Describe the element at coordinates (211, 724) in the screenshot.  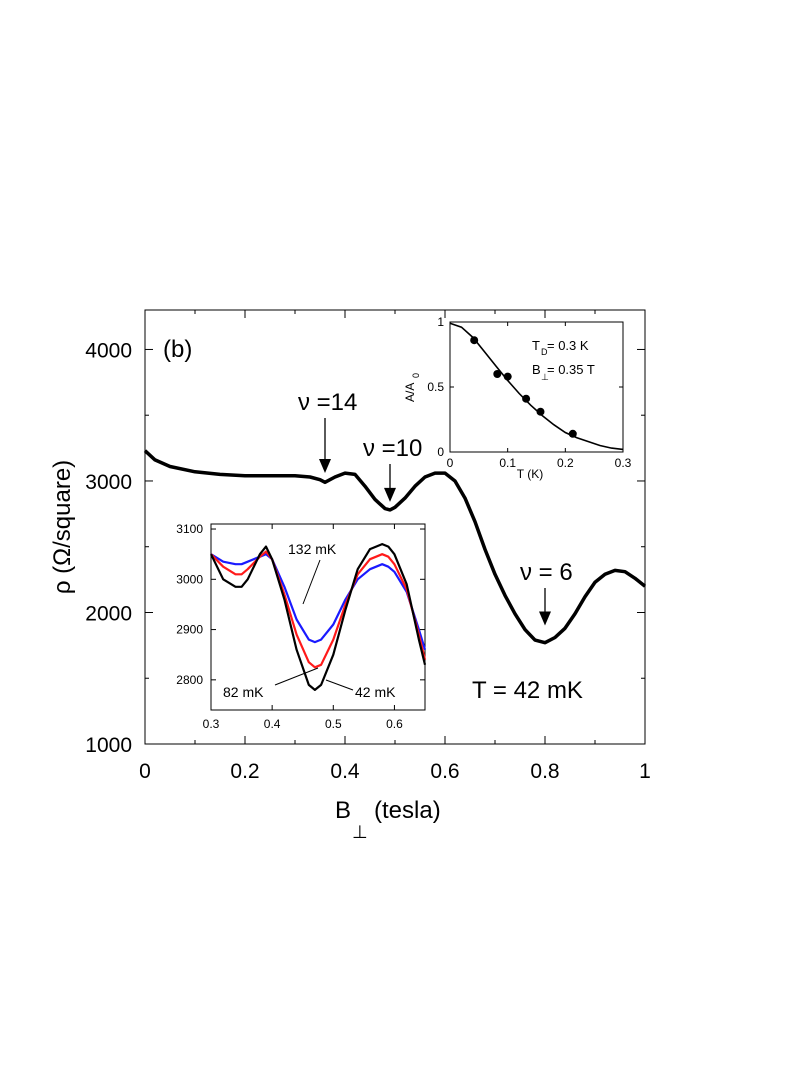
I see `inset1-x-tick-label: 0.3` at that location.